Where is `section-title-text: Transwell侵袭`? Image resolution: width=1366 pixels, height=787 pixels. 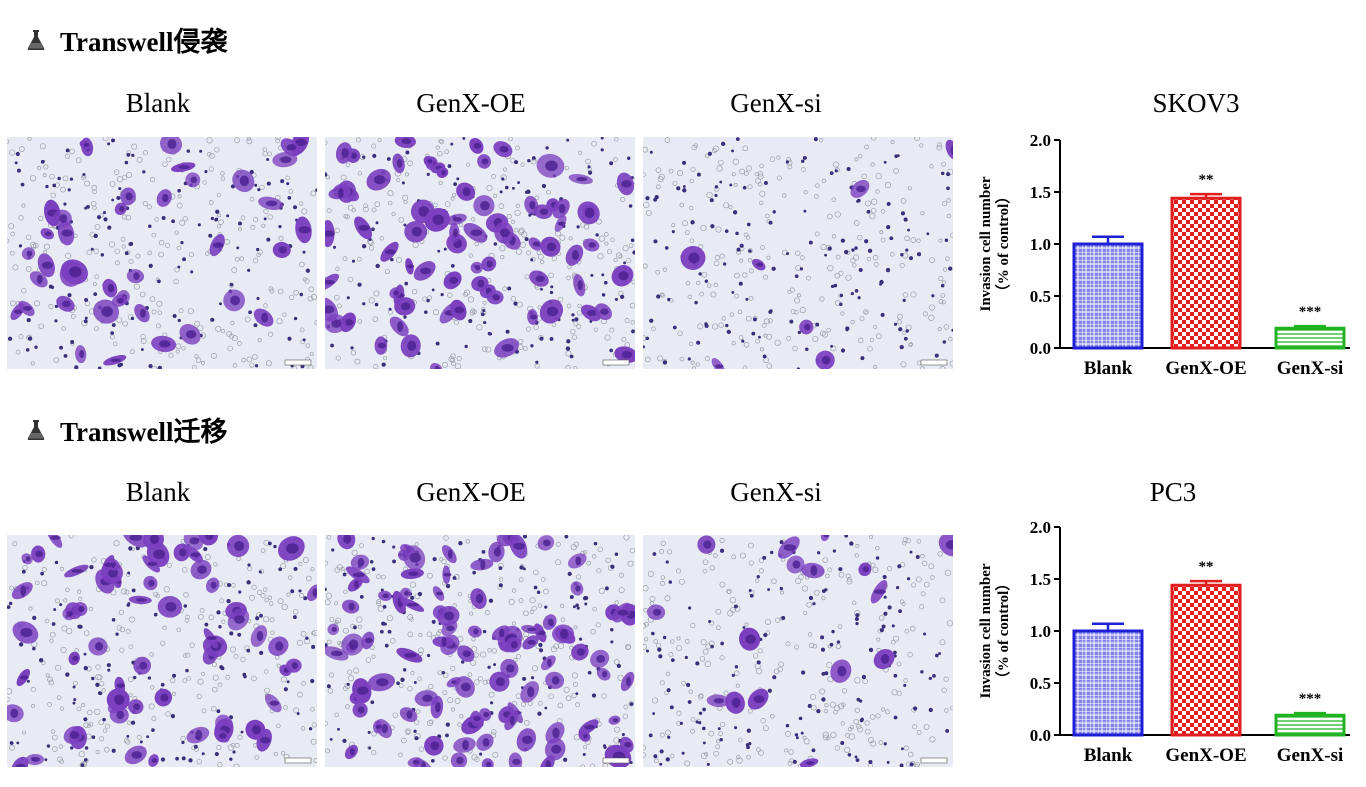
section-title-text: Transwell侵袭 is located at coordinates (144, 42).